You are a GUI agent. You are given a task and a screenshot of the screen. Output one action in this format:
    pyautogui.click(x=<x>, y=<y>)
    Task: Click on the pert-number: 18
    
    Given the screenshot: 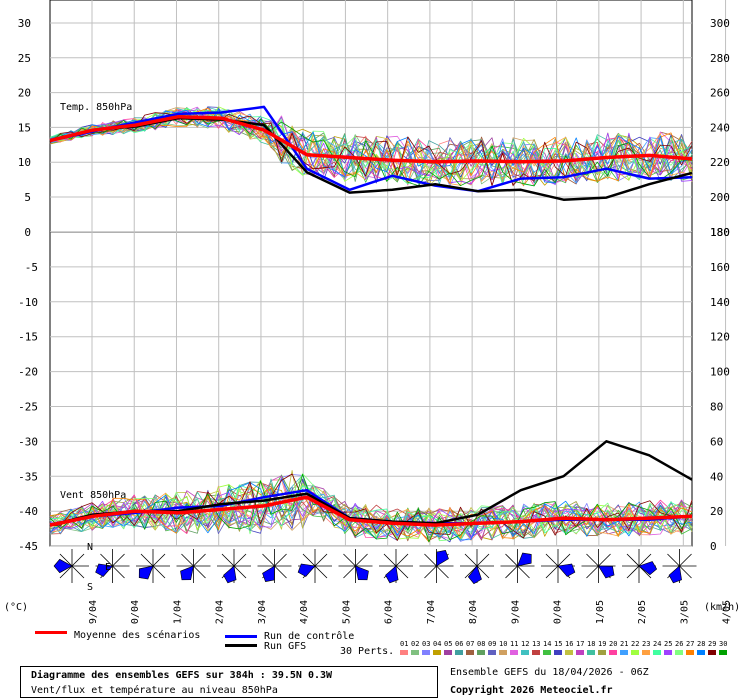 What is the action you would take?
    pyautogui.click(x=591, y=644)
    